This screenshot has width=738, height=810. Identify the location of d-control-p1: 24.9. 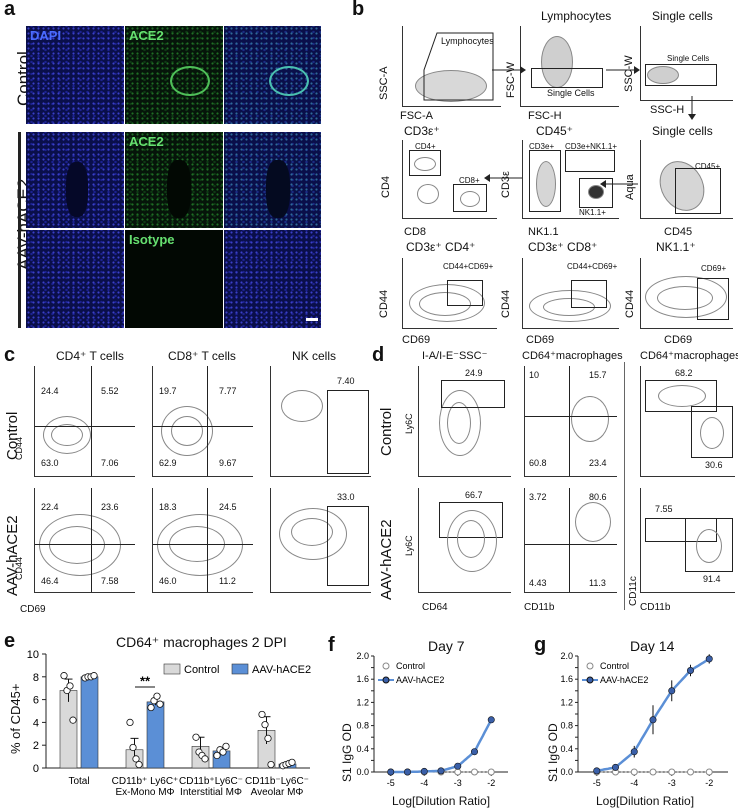
(464, 421).